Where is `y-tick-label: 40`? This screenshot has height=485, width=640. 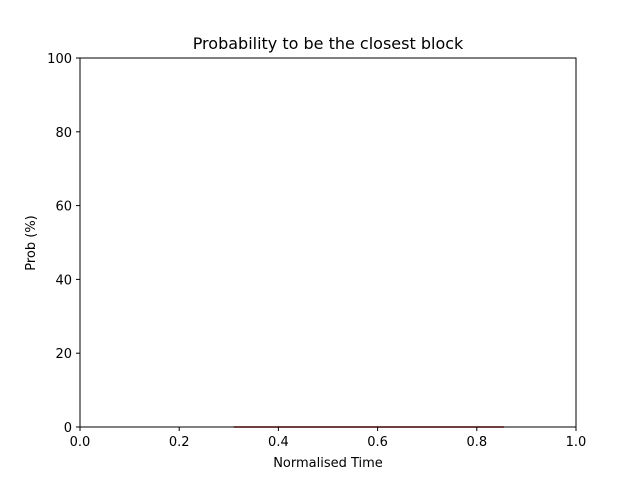
y-tick-label: 40 is located at coordinates (63, 280).